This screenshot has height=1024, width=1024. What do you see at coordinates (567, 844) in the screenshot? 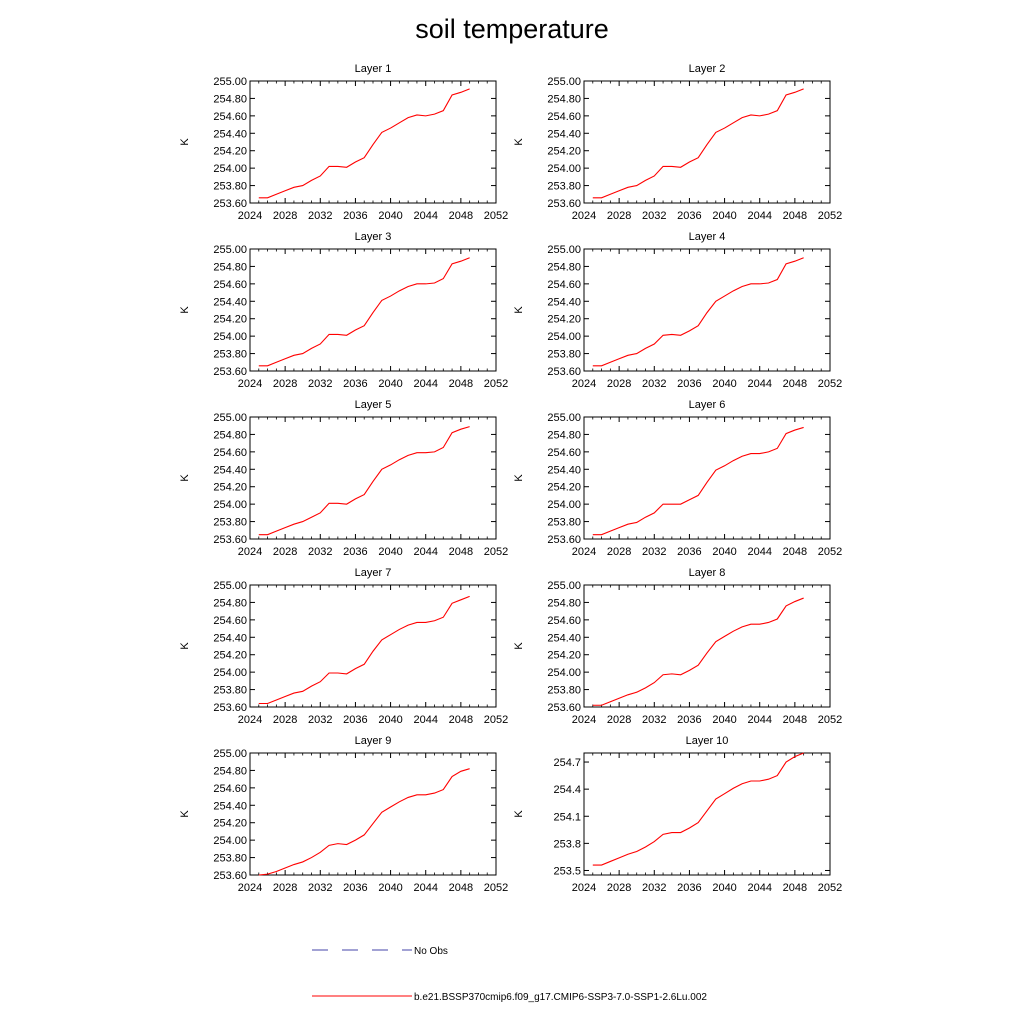
I see `y-tick-label: 253.8` at bounding box center [567, 844].